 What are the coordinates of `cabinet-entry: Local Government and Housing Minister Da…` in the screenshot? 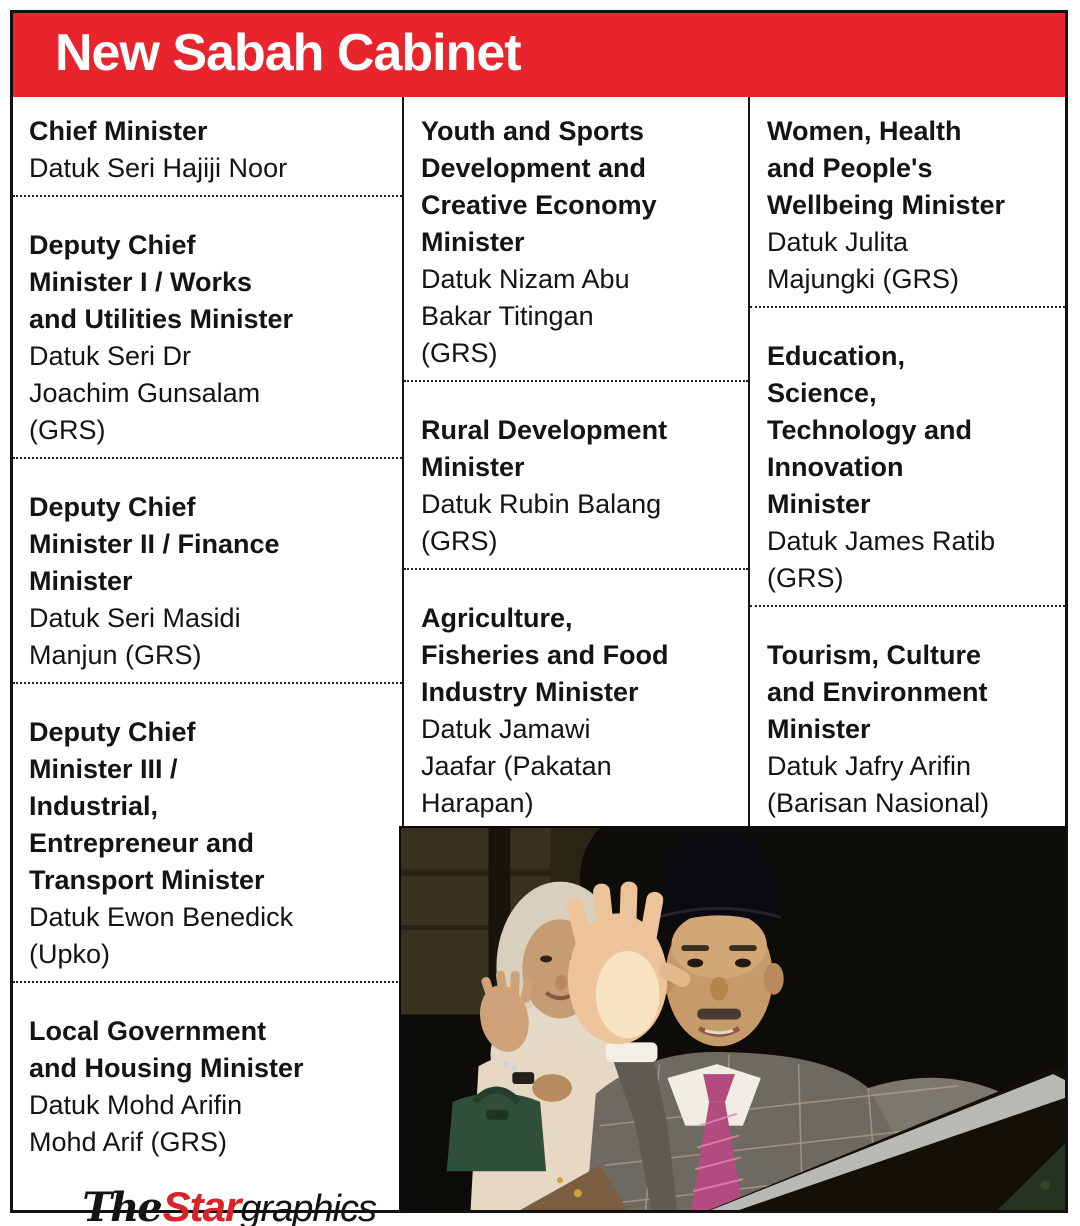 It's located at (207, 1076).